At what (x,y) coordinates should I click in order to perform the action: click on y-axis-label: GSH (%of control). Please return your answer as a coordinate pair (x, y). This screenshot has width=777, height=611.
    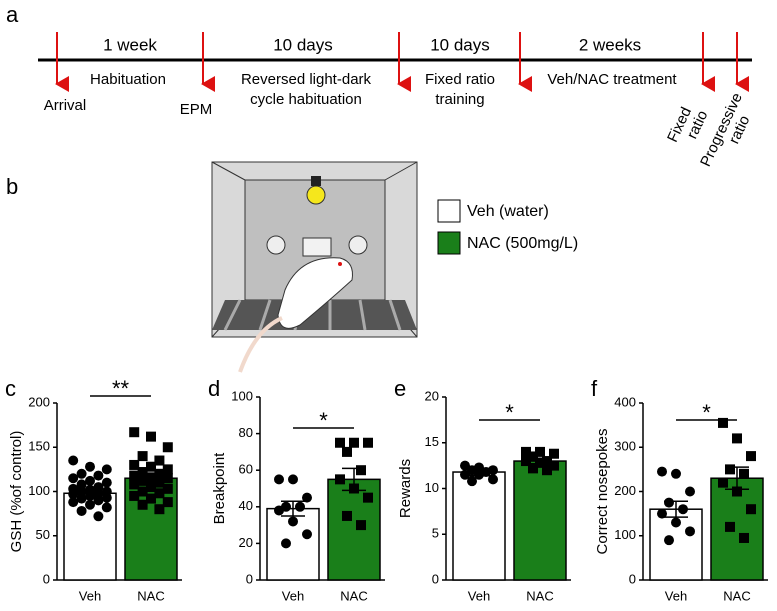
    Looking at the image, I should click on (16, 492).